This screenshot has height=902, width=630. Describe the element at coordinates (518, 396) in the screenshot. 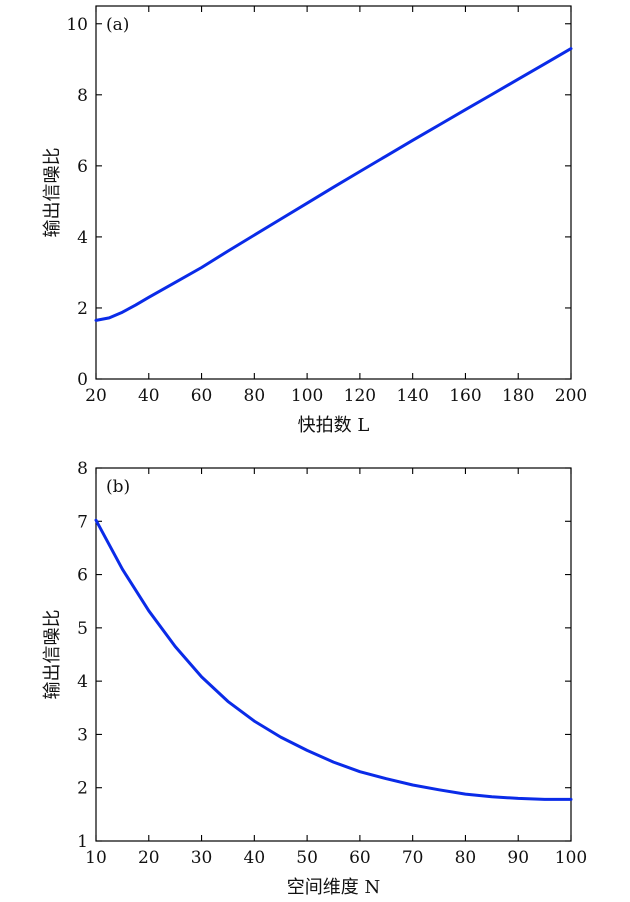

I see `x-tick-label: 180` at that location.